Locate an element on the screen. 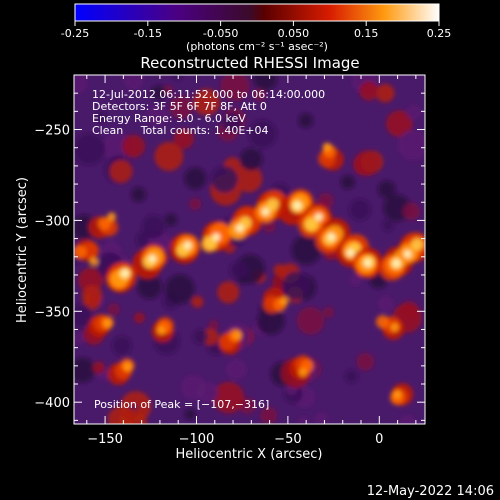 This screenshot has height=500, width=500. colorbar-tick-label: 0.25 is located at coordinates (439, 33).